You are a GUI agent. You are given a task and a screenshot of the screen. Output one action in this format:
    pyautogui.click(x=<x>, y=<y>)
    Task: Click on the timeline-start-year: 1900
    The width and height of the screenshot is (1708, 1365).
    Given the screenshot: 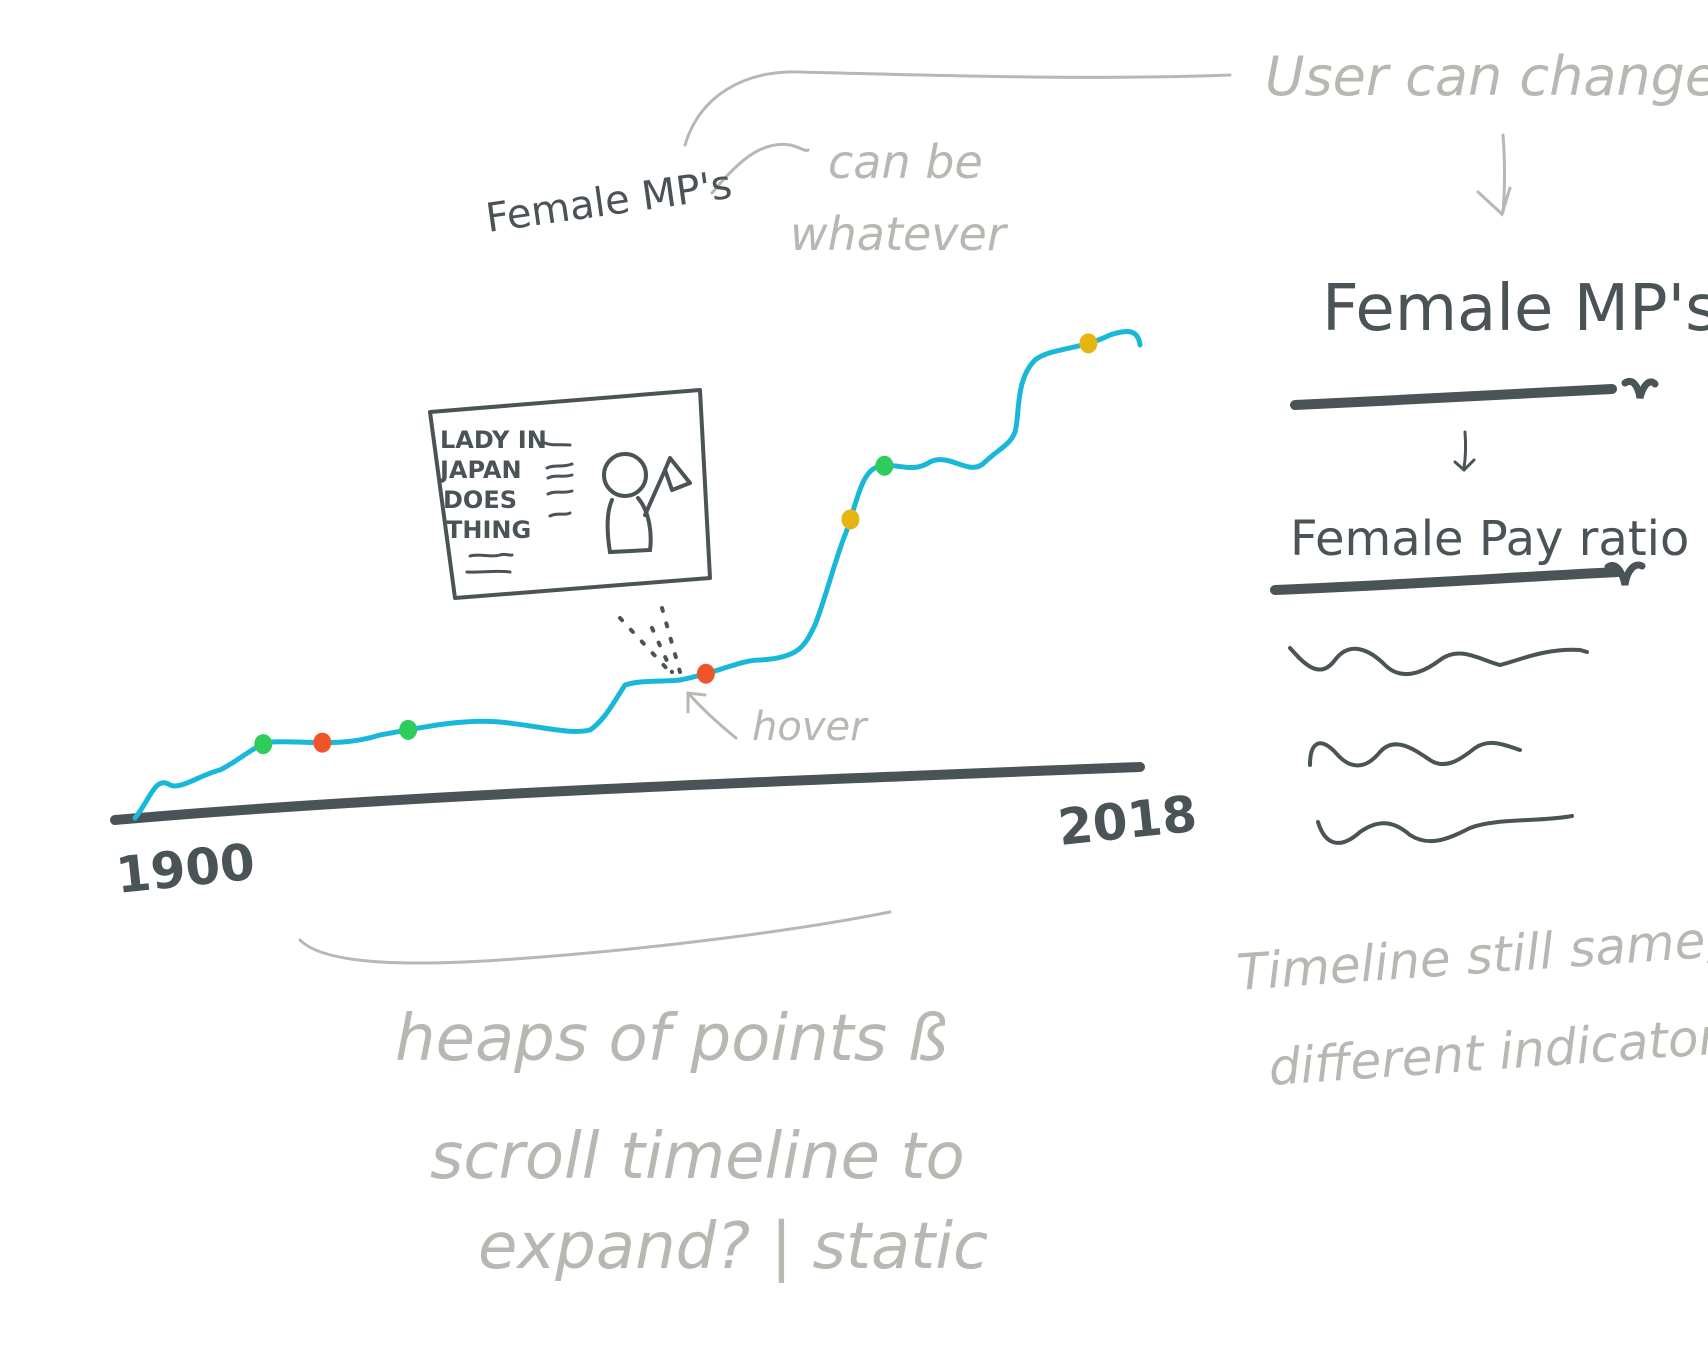 What is the action you would take?
    pyautogui.click(x=185, y=869)
    